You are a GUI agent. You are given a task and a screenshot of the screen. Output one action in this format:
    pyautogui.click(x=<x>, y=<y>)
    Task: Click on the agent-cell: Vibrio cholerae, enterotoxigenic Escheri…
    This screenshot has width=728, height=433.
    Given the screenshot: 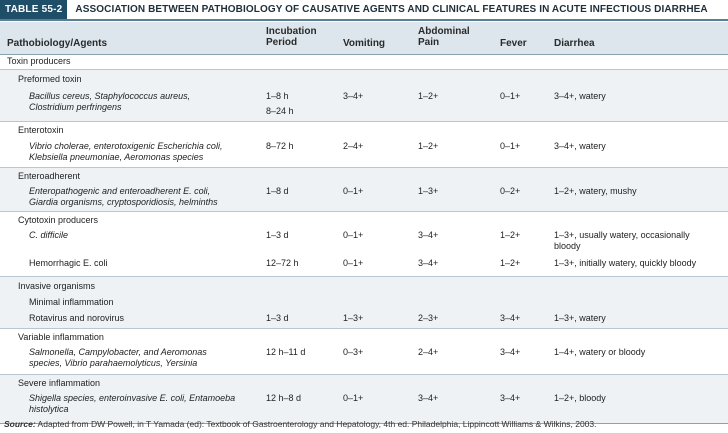 What is the action you would take?
    pyautogui.click(x=126, y=151)
    